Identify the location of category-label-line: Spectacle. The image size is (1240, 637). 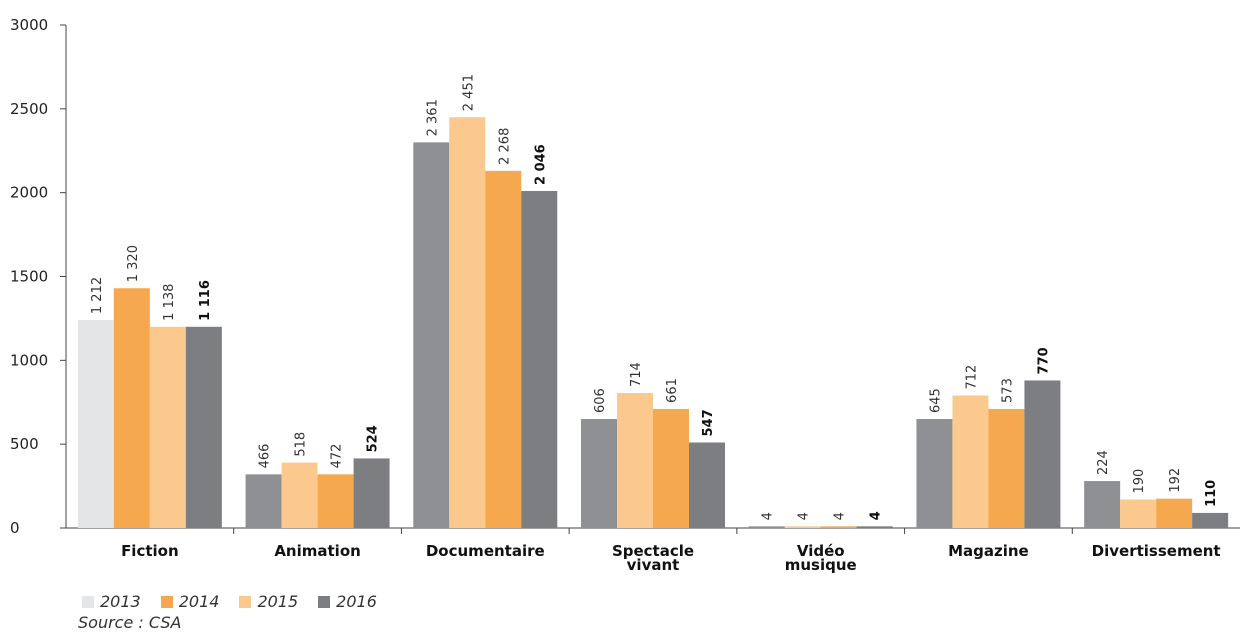
(653, 551).